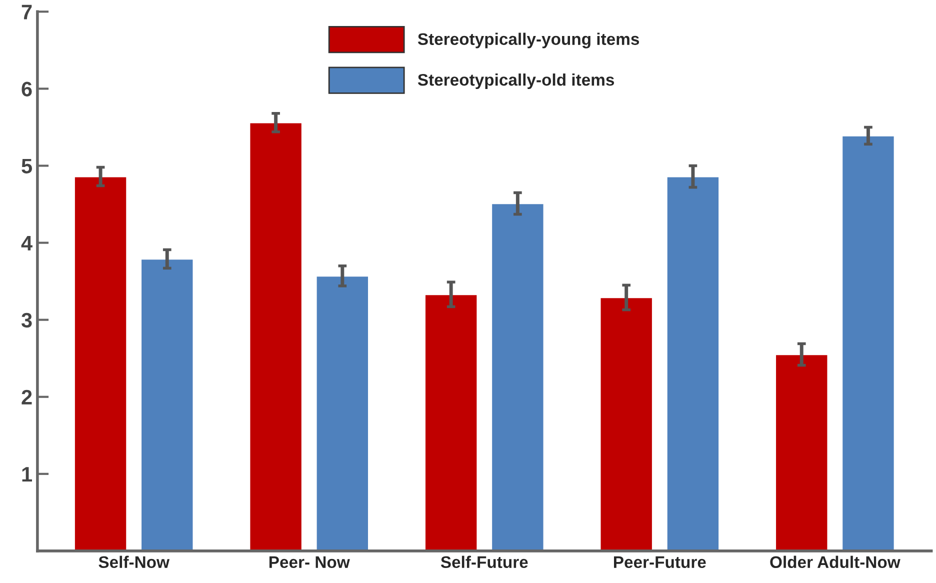 The height and width of the screenshot is (583, 936). I want to click on legend-label: Stereotypically-old items, so click(516, 82).